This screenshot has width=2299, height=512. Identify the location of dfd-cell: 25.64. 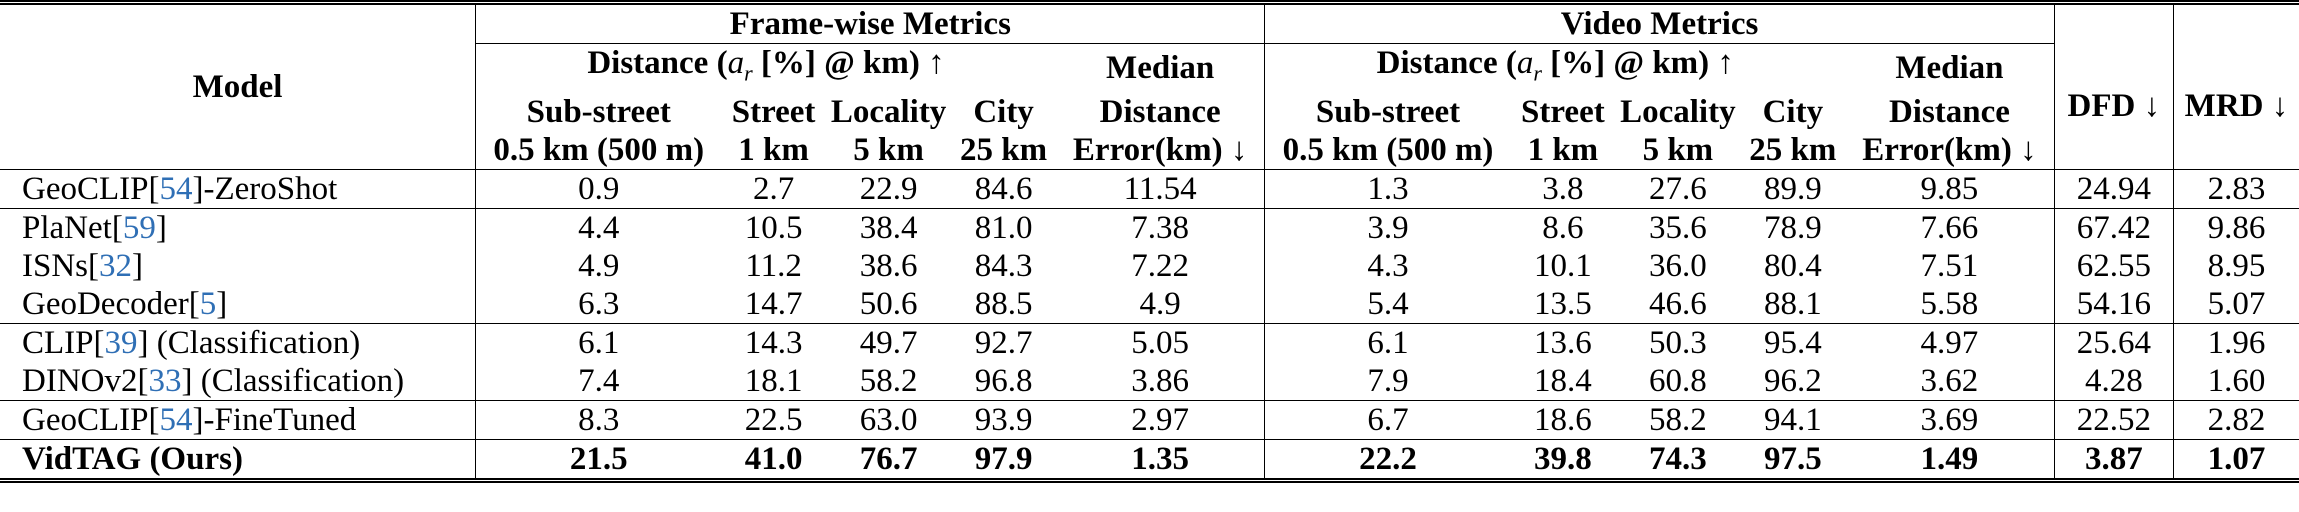
(2113, 342).